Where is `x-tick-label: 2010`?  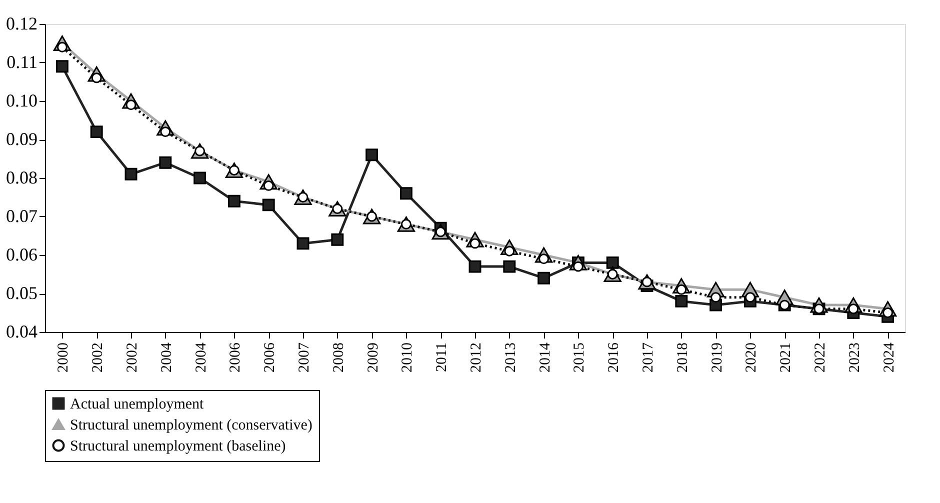 x-tick-label: 2010 is located at coordinates (408, 357).